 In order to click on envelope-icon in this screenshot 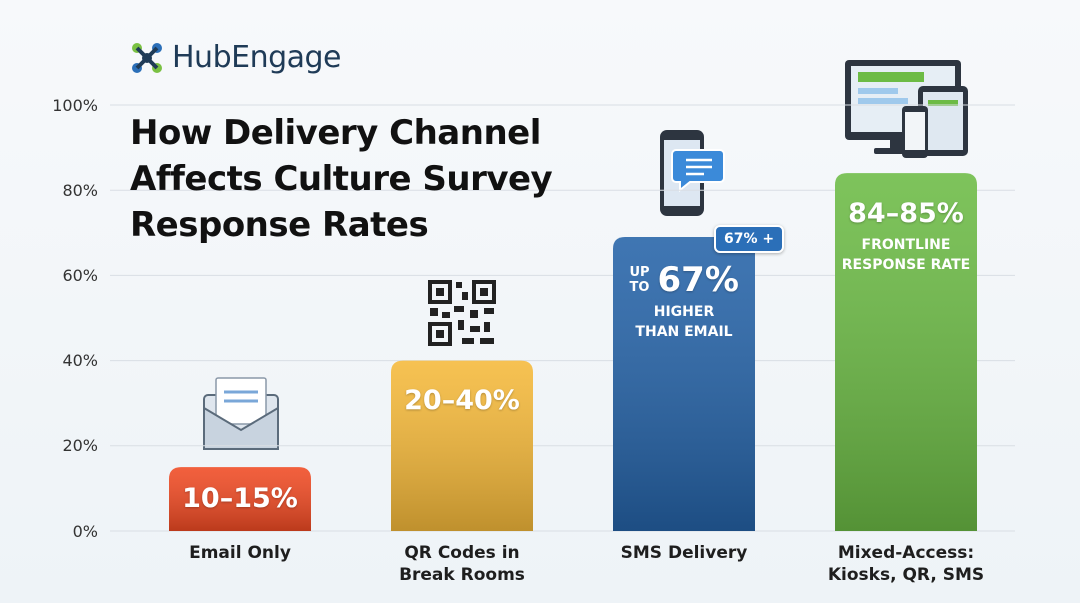, I will do `click(241, 413)`.